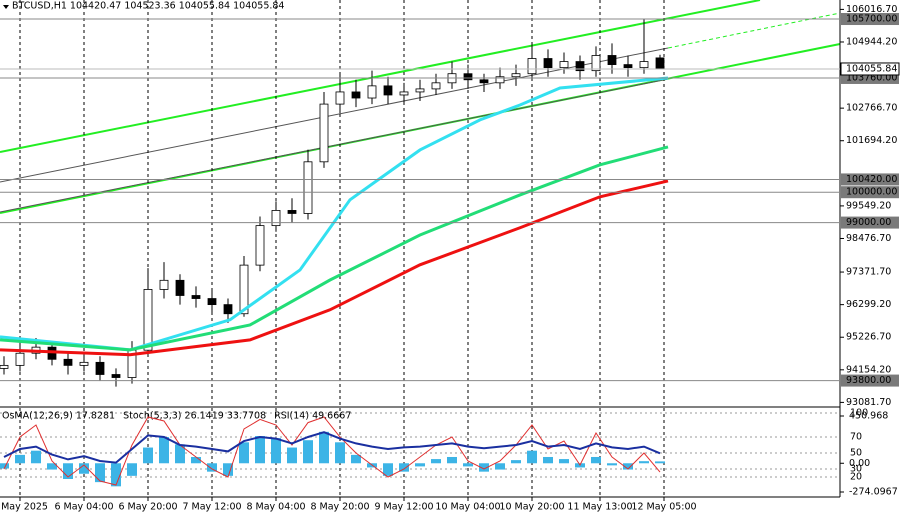  Describe the element at coordinates (467, 507) in the screenshot. I see `x-tick-label: 10 May 04:00` at that location.